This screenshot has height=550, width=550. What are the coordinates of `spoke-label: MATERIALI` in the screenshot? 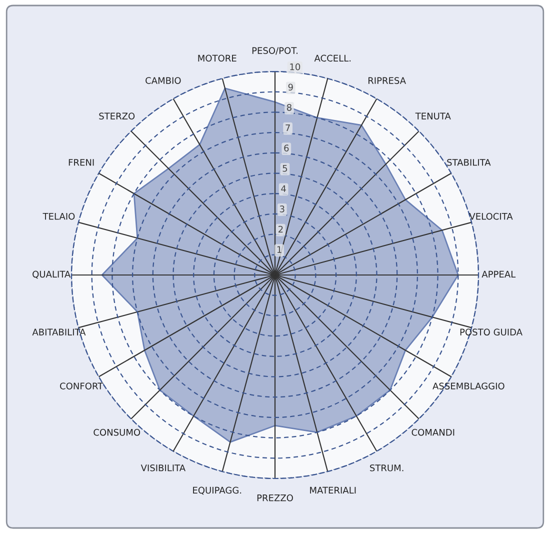 It's located at (333, 490).